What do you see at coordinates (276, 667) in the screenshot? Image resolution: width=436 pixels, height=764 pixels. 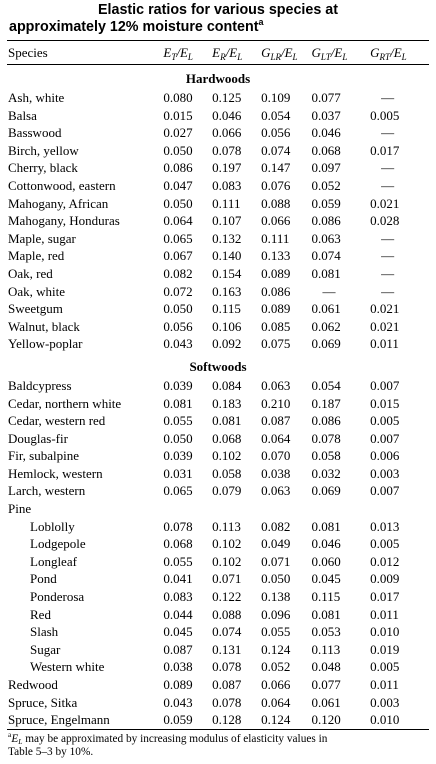 I see `value-cell: 0.052` at bounding box center [276, 667].